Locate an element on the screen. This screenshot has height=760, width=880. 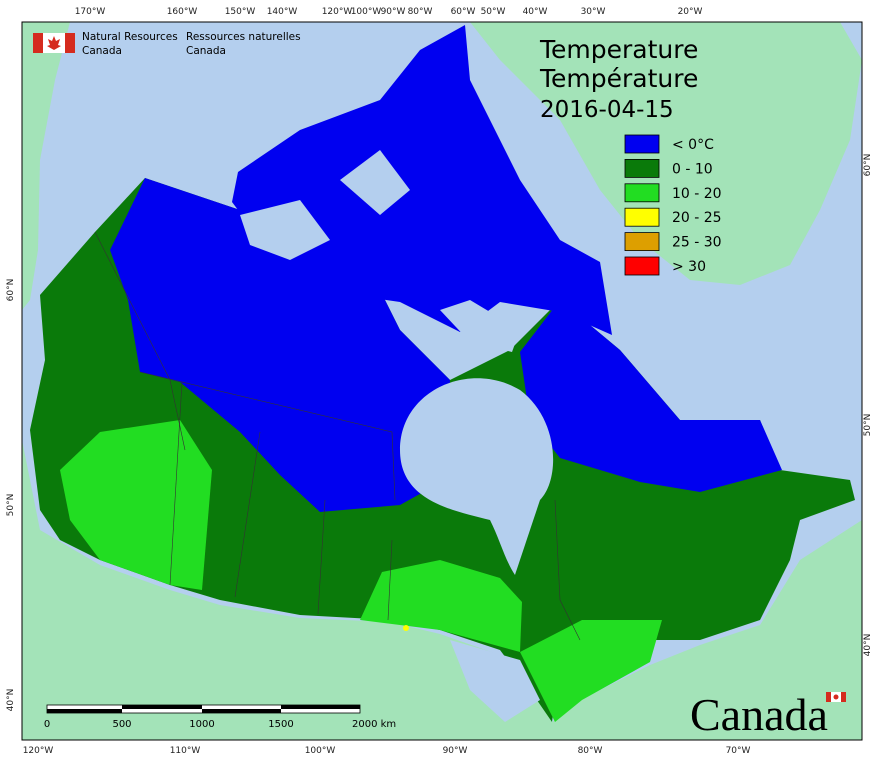
great-lakes is located at coordinates (495, 681).